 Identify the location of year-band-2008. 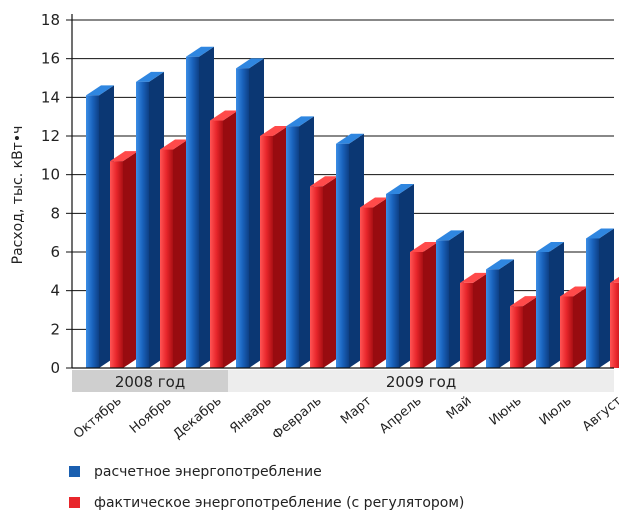
(150, 381).